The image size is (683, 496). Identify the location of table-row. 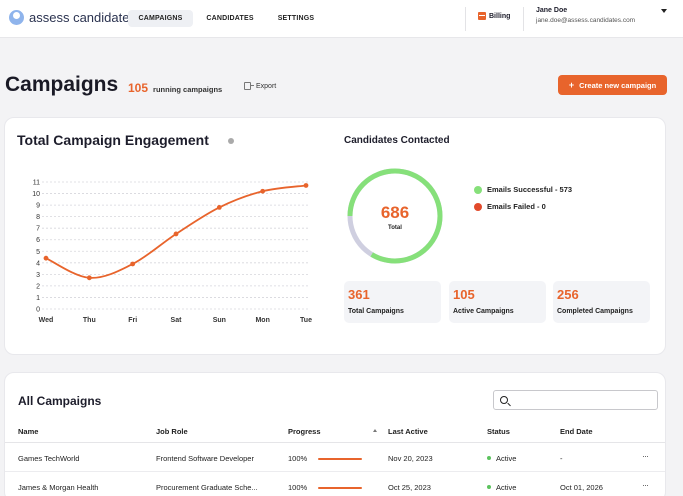
(335, 457).